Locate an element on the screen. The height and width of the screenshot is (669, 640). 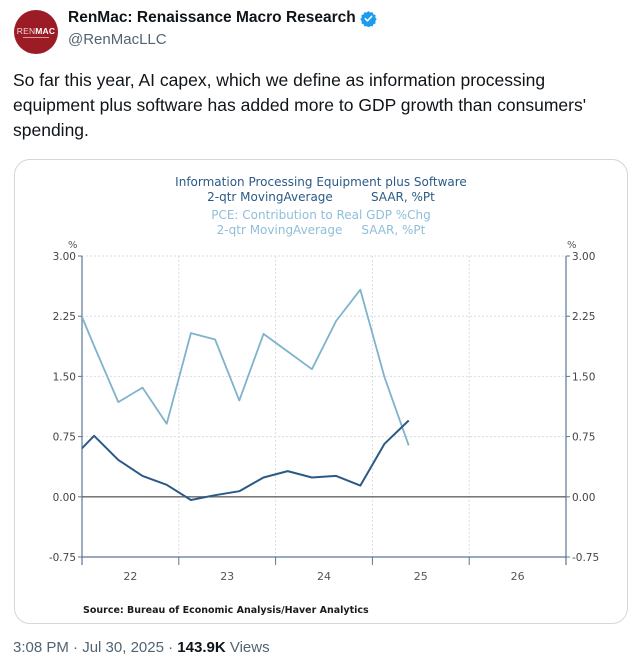
tweet-time: 3:08 PM is located at coordinates (41, 647).